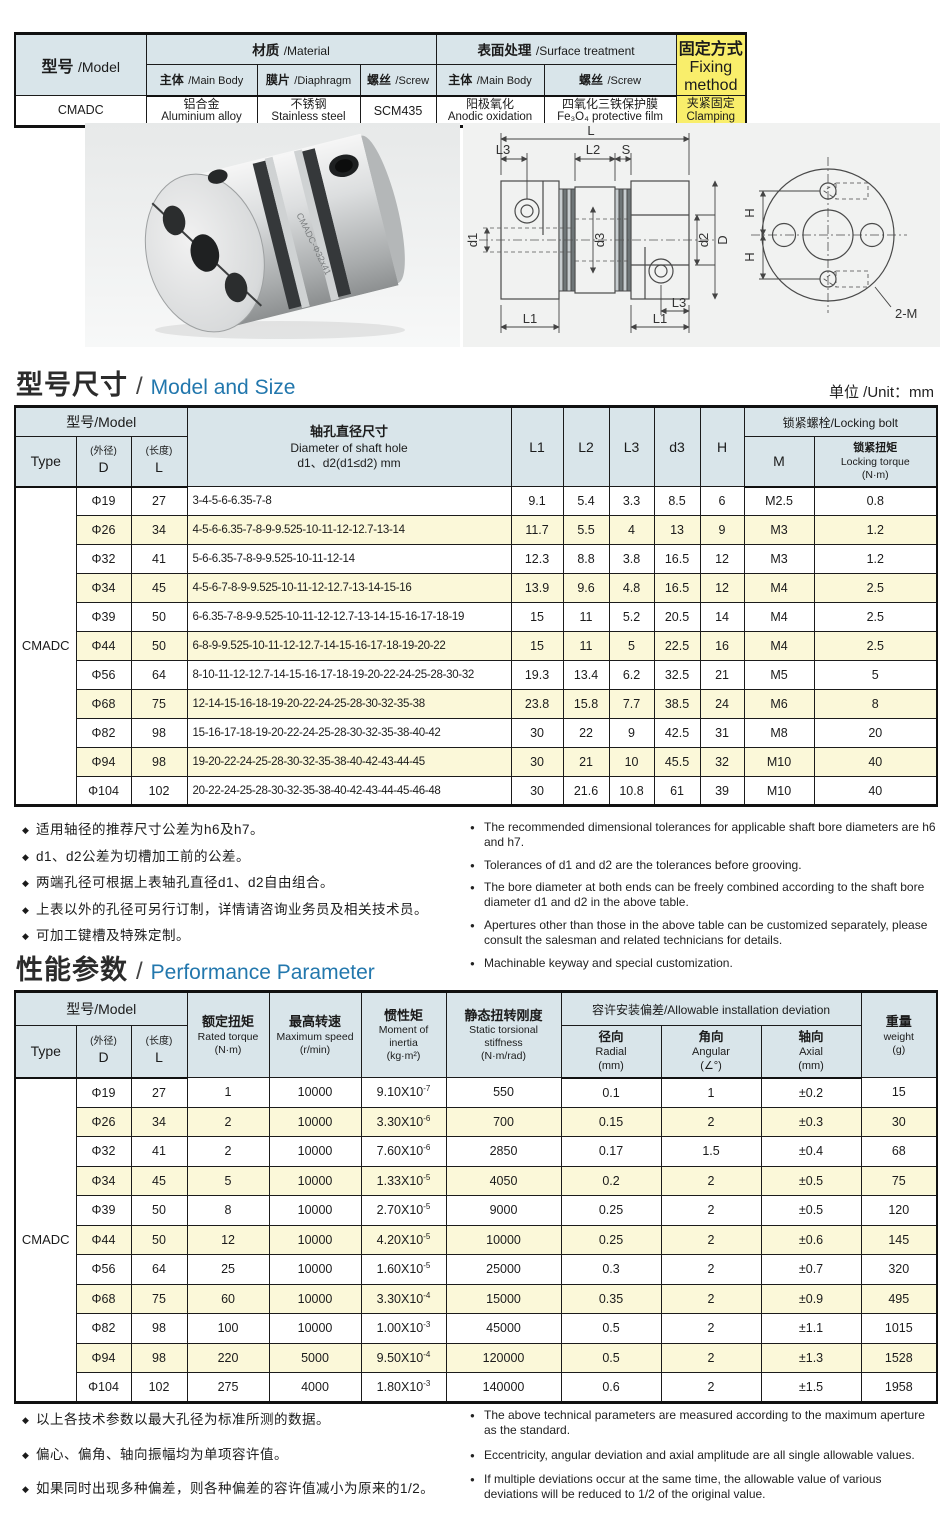 This screenshot has height=1514, width=950. Describe the element at coordinates (272, 235) in the screenshot. I see `coupling-photo-illustration: CMADC-Φ32x41` at that location.